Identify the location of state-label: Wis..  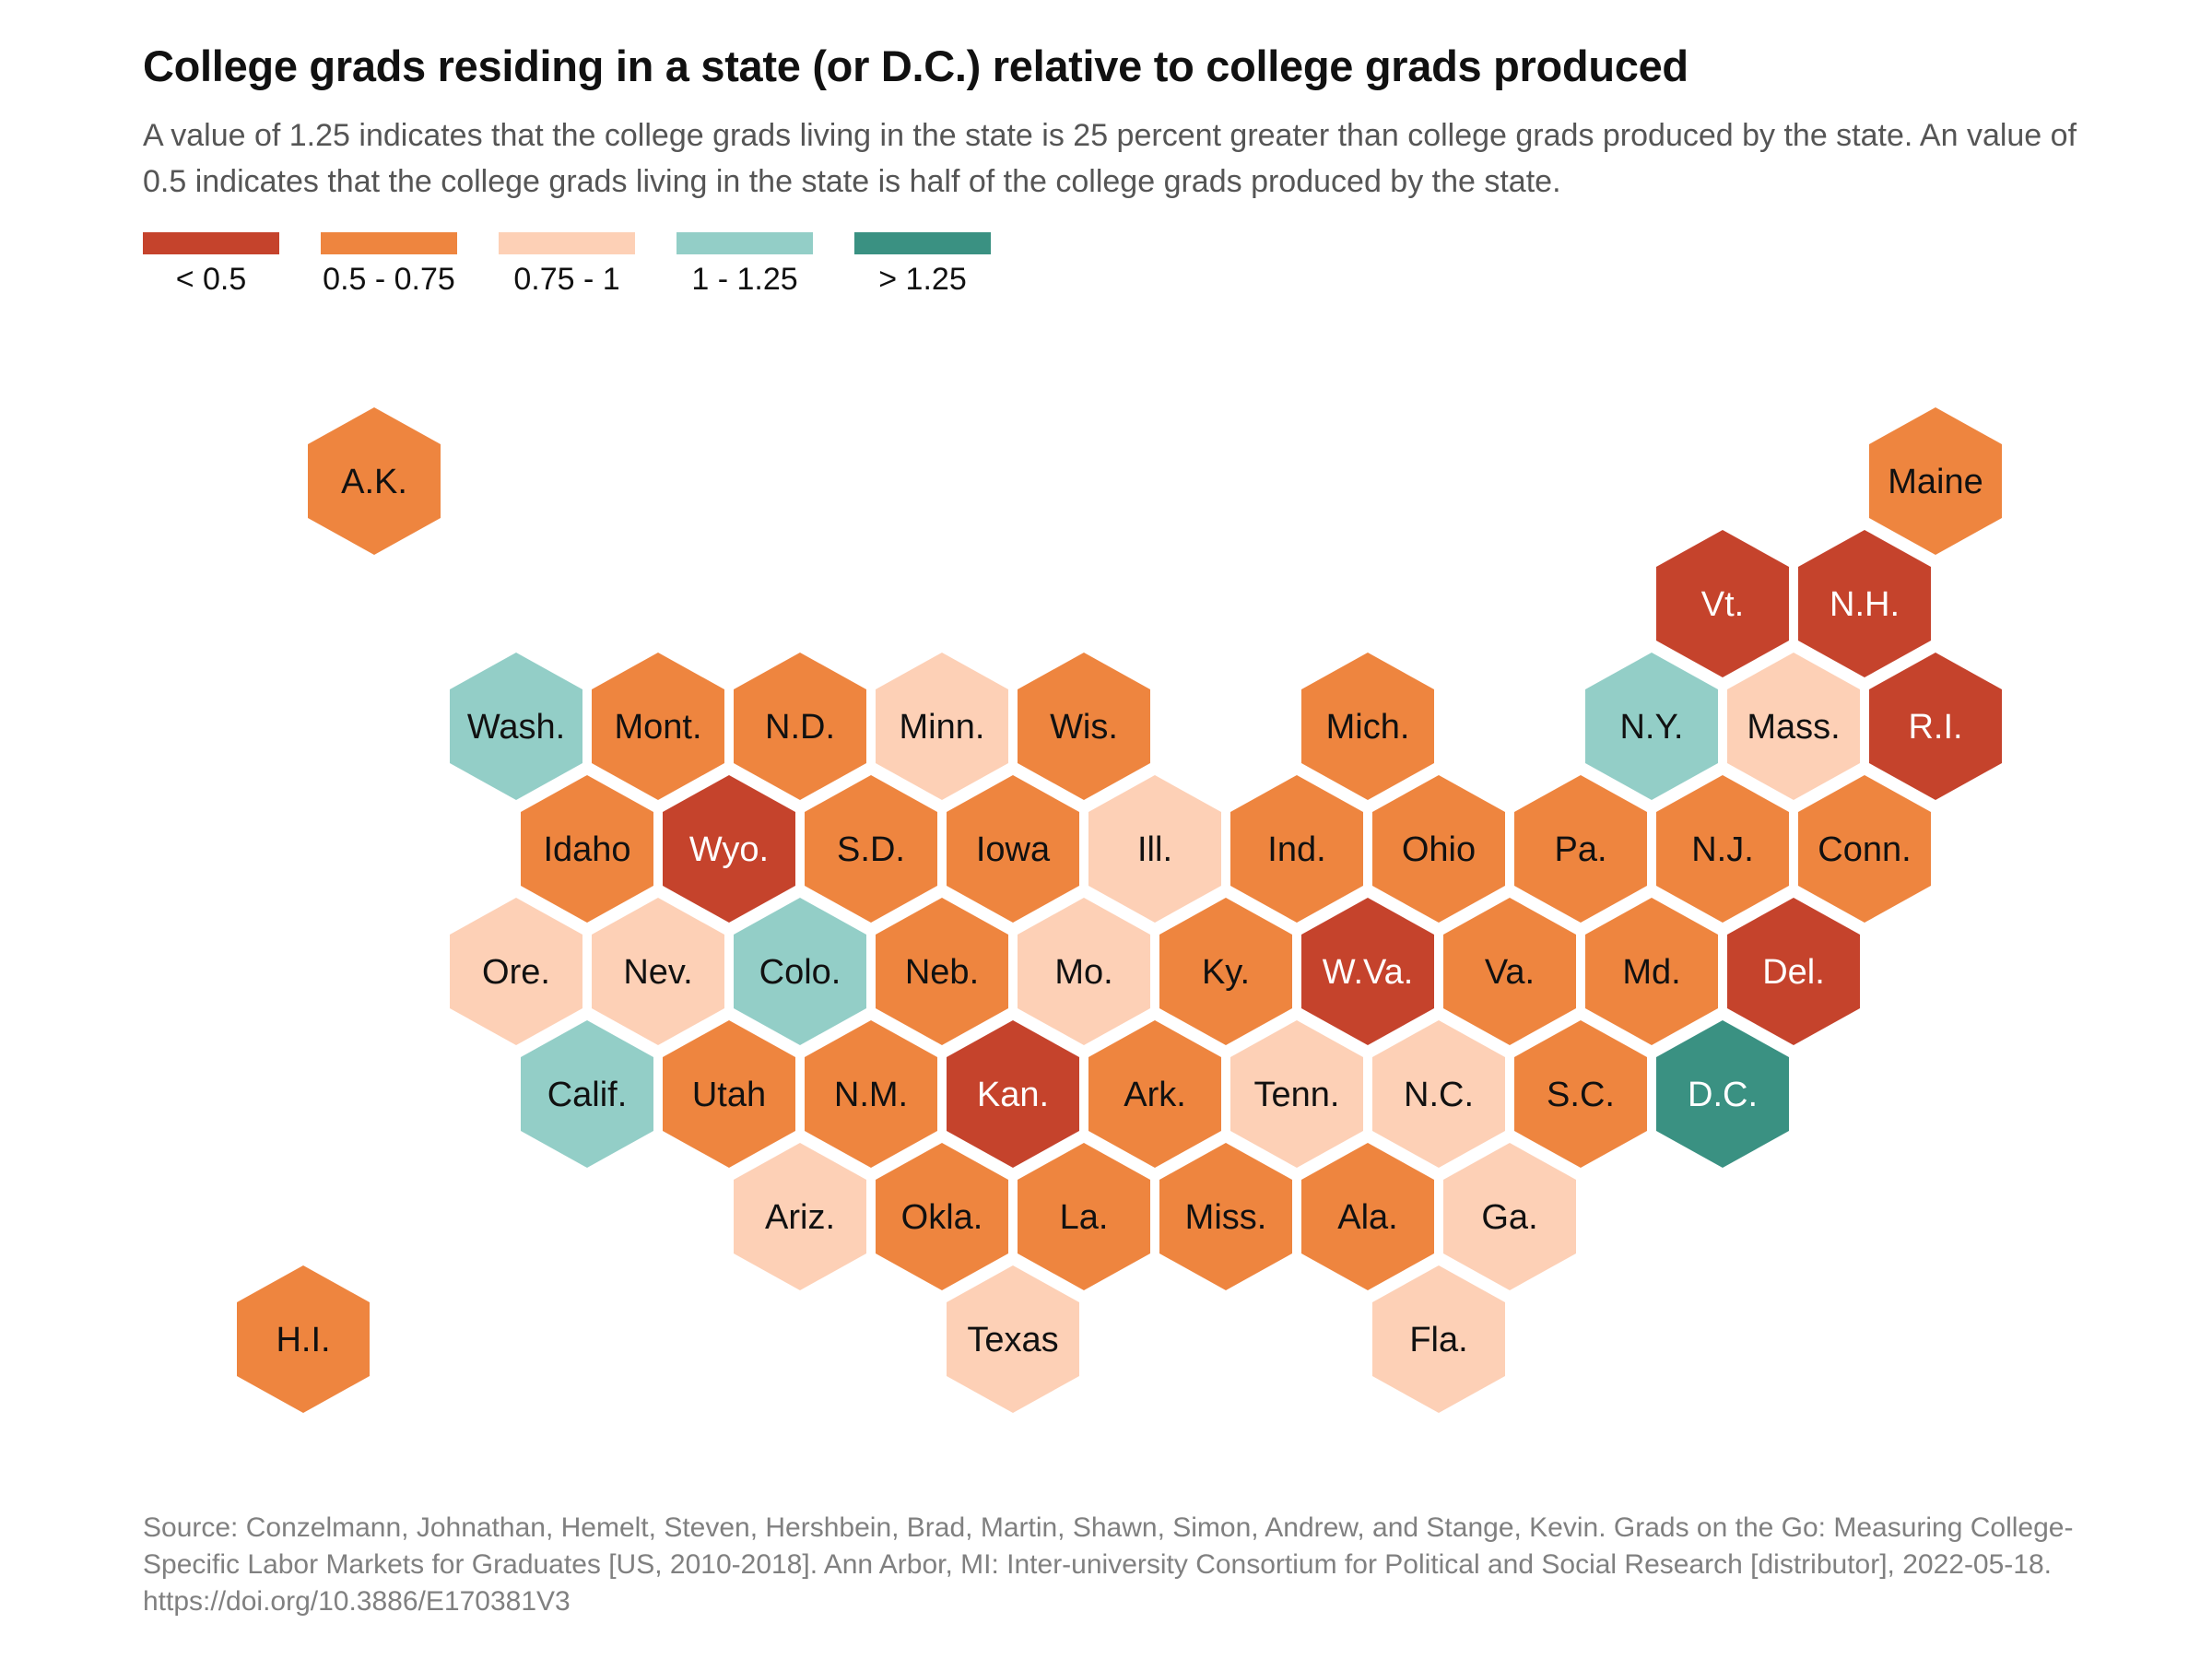
(1084, 727).